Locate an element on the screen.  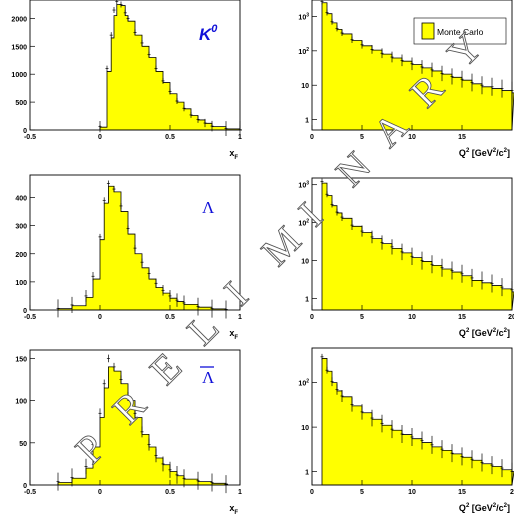
x-tick-label: 20 is located at coordinates (511, 317).